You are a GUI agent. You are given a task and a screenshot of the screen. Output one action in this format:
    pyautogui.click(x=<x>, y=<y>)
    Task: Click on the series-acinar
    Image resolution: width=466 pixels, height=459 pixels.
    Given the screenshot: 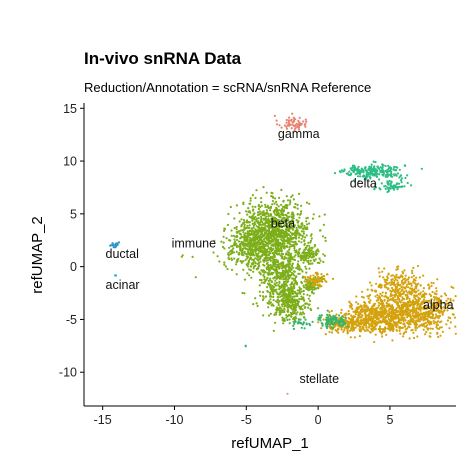 What is the action you would take?
    pyautogui.click(x=116, y=275)
    